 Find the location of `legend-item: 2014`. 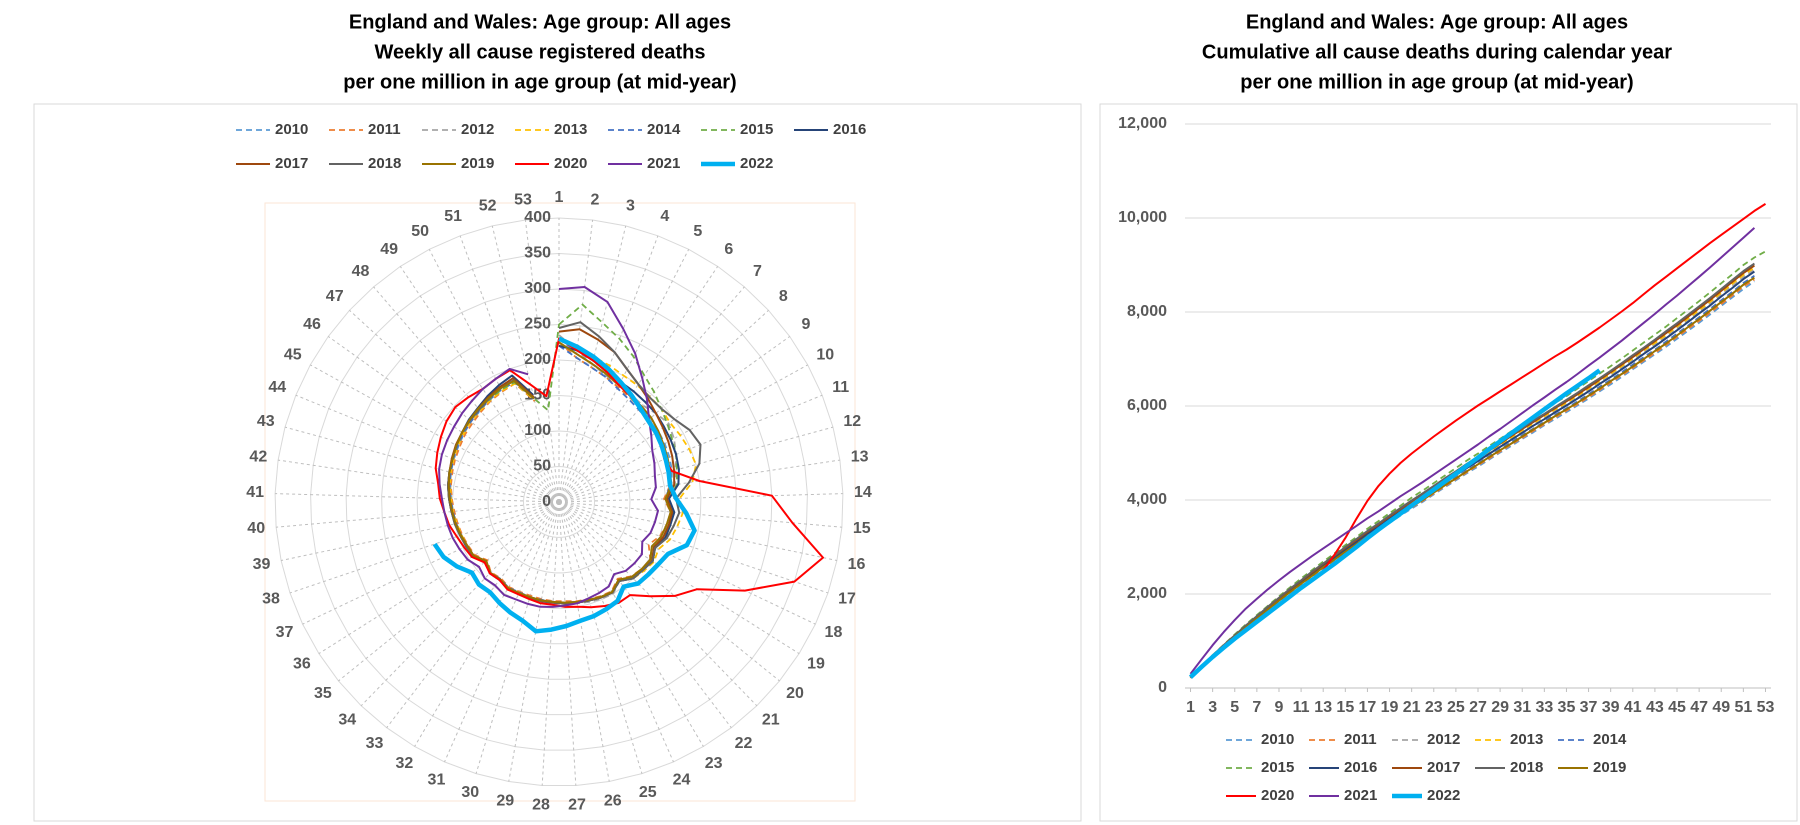

legend-item: 2014 is located at coordinates (644, 129).